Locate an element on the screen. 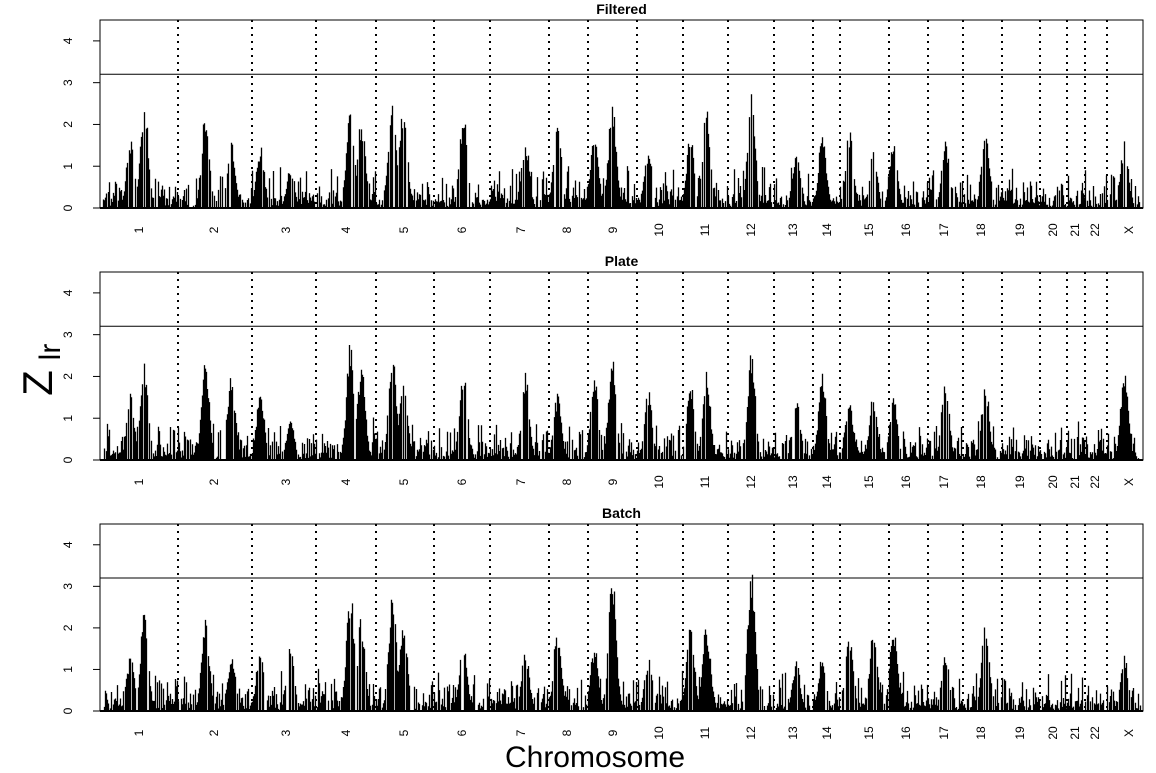  panel-title: Filtered is located at coordinates (621, 9).